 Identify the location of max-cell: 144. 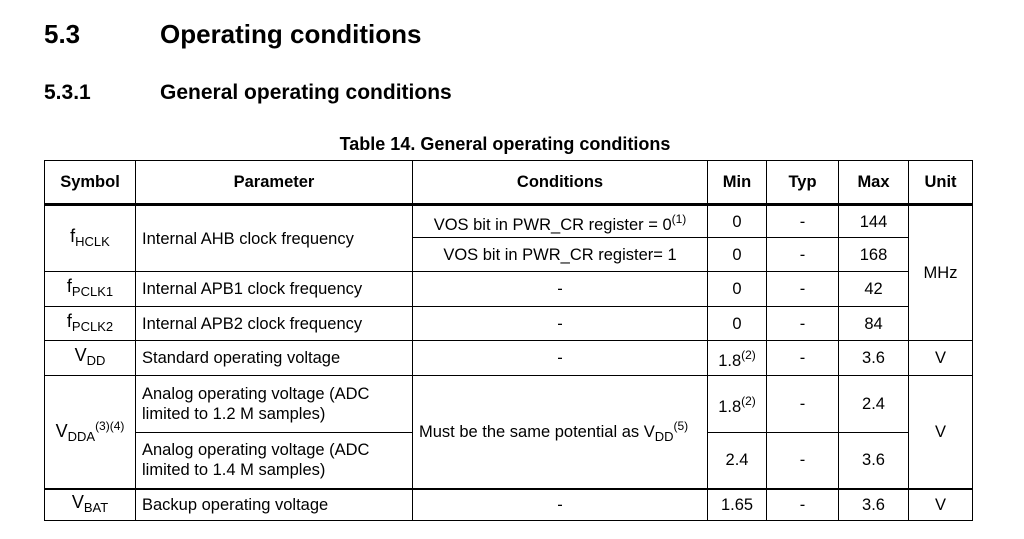
(873, 221).